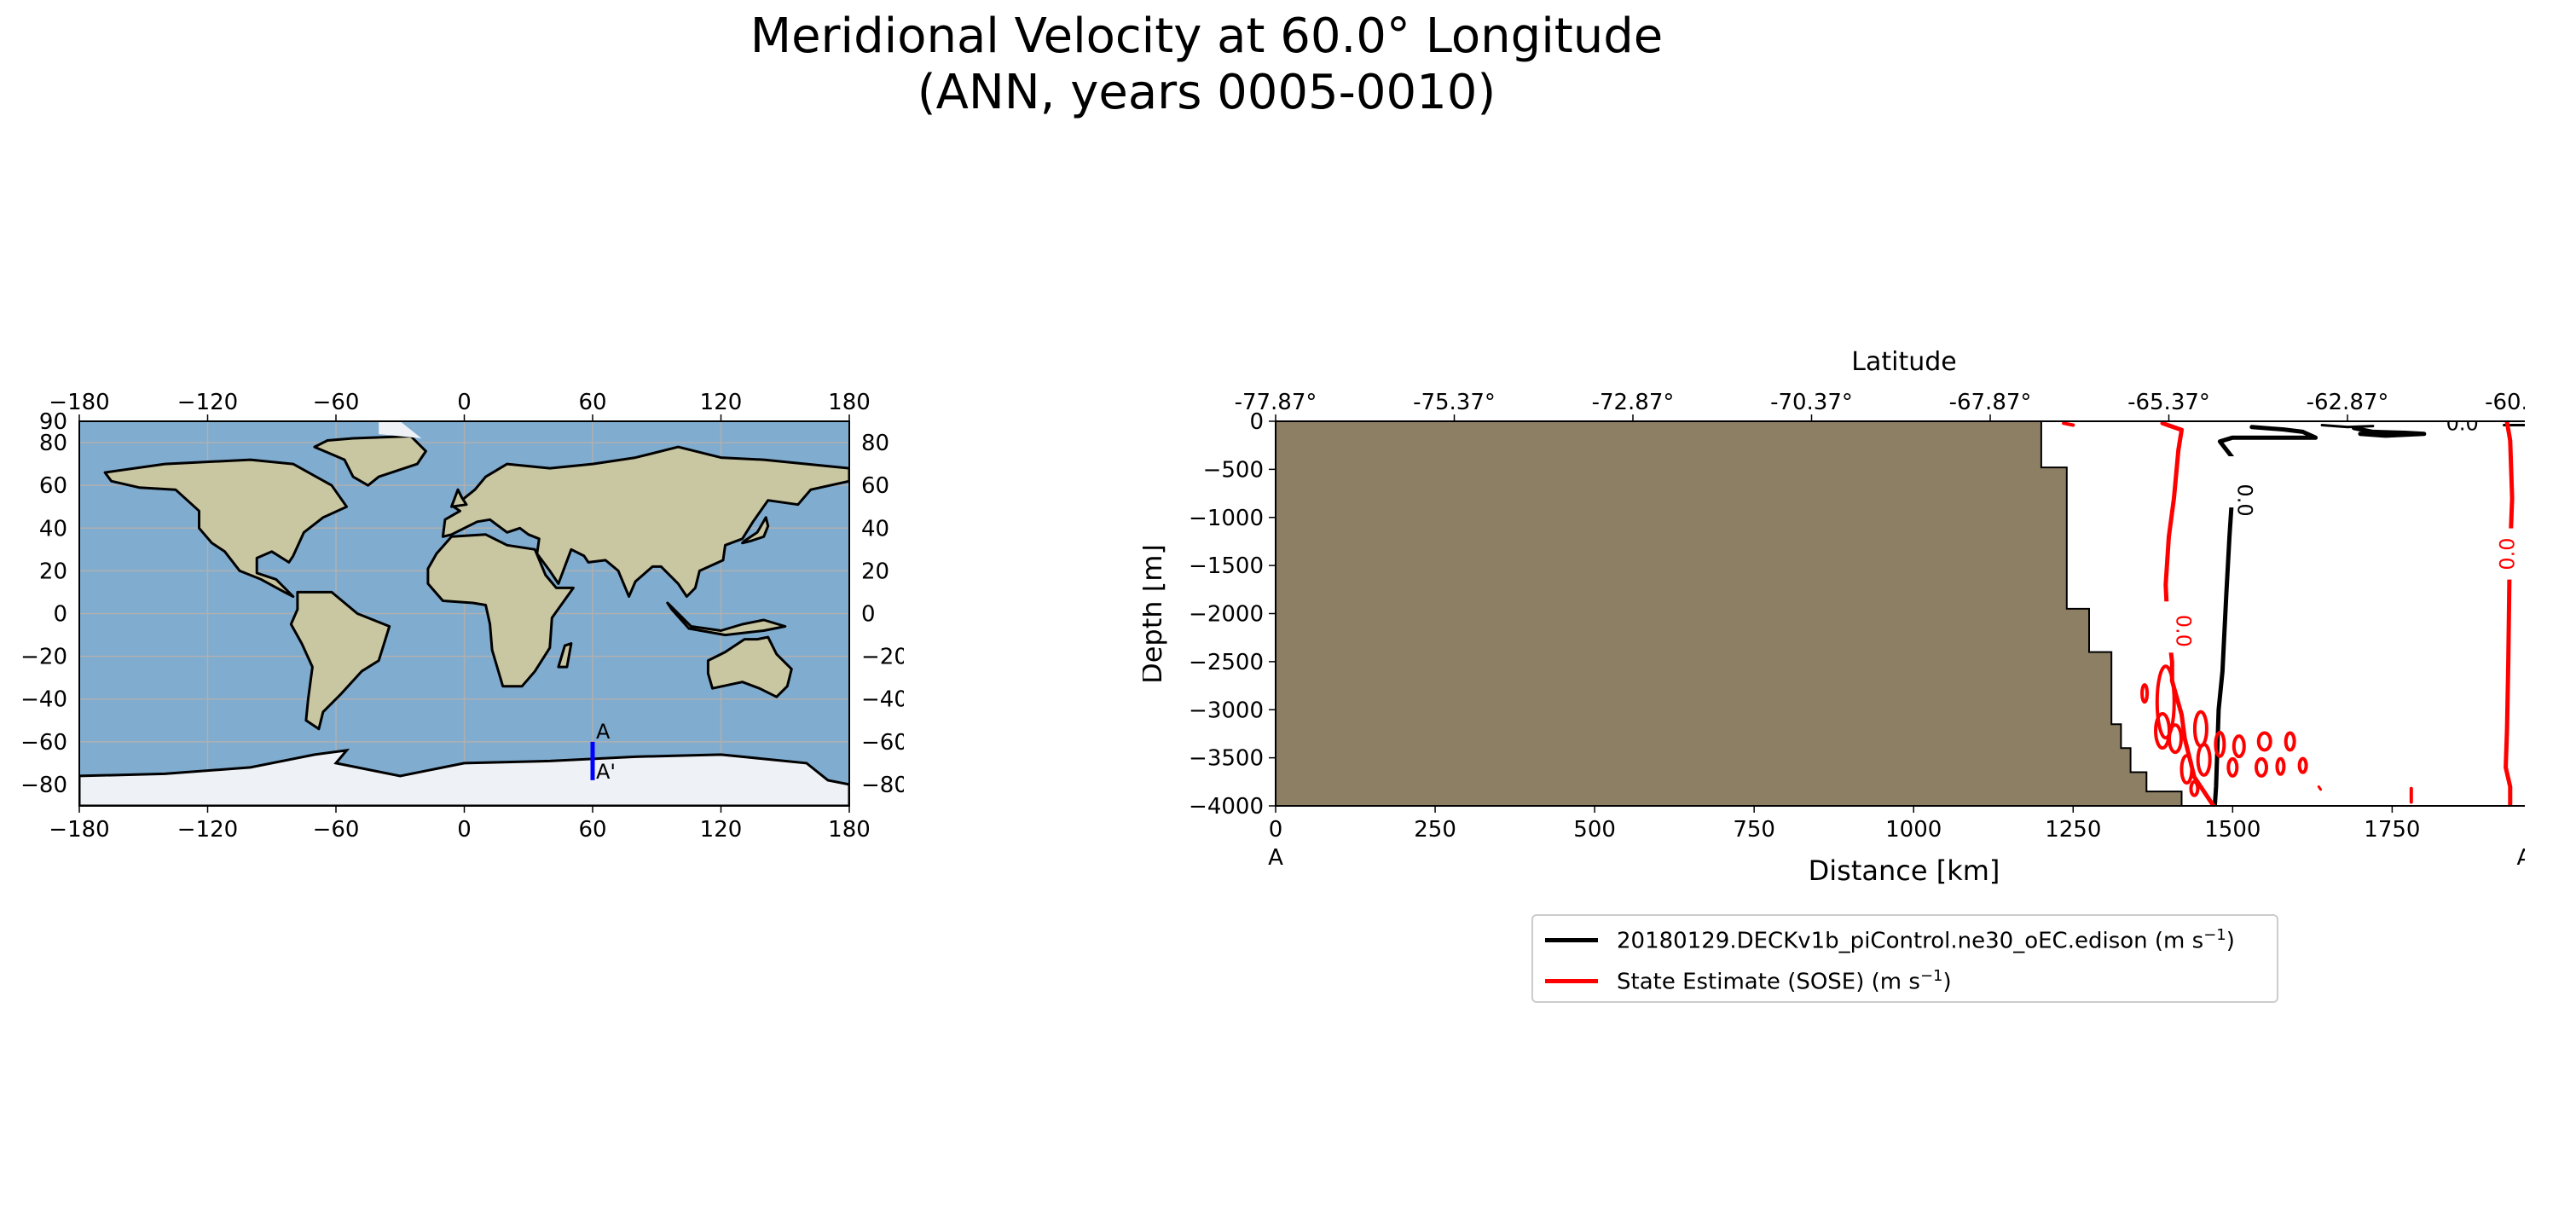  What do you see at coordinates (207, 402) in the screenshot?
I see `map-tick-label-top: −120` at bounding box center [207, 402].